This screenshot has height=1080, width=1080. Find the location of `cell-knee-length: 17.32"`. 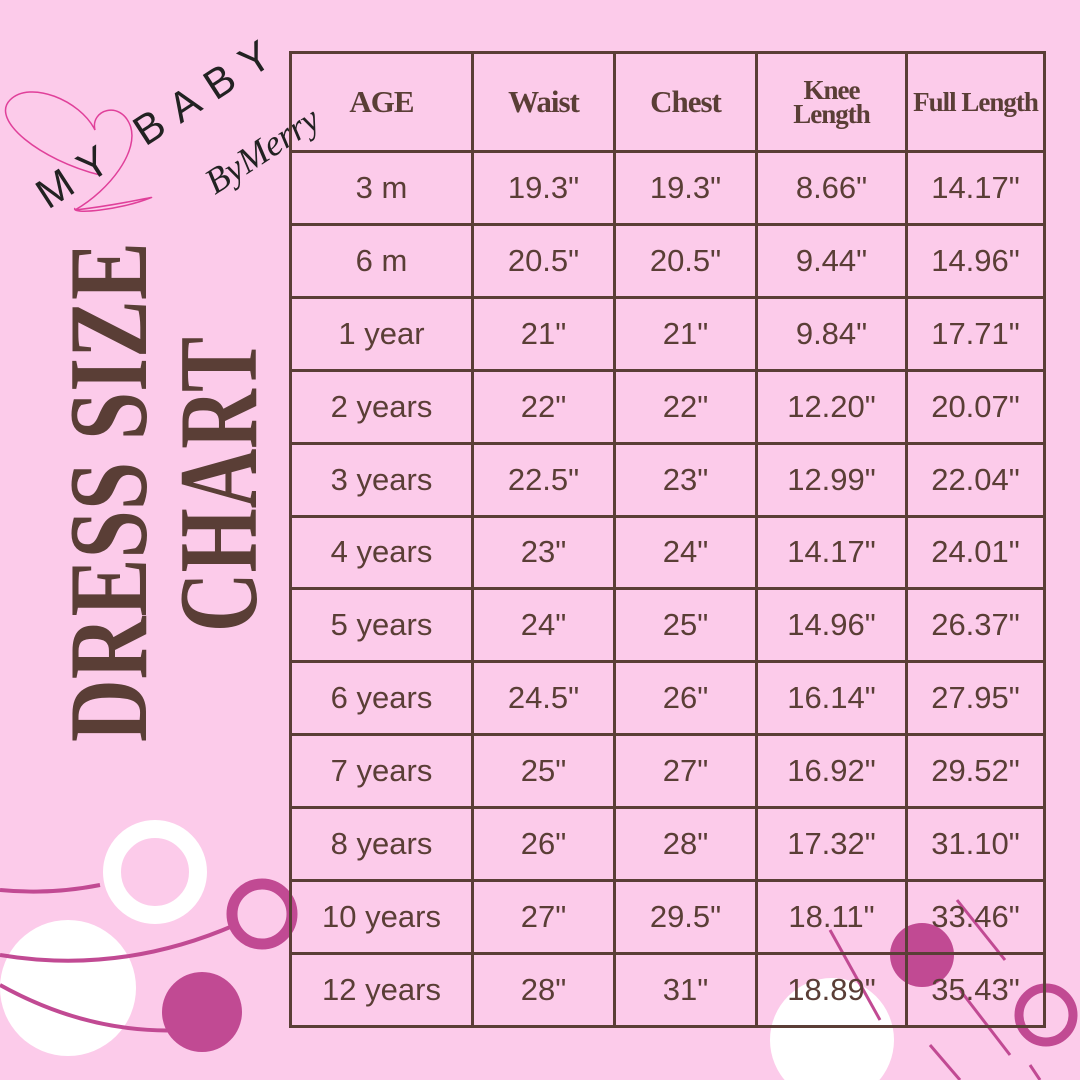

cell-knee-length: 17.32" is located at coordinates (831, 844).